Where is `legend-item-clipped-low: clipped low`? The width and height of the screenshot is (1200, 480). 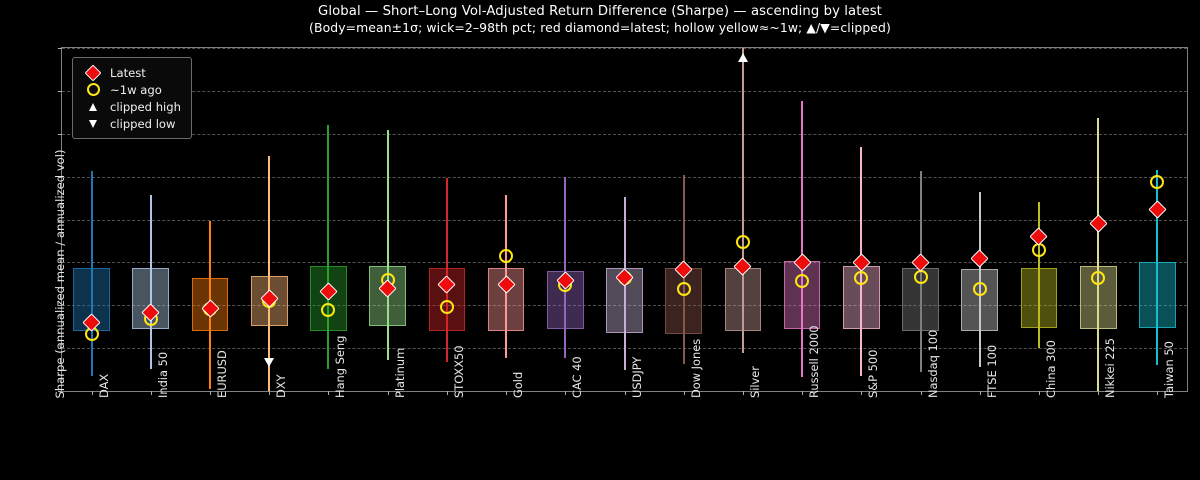
legend-item-clipped-low: clipped low is located at coordinates (130, 123).